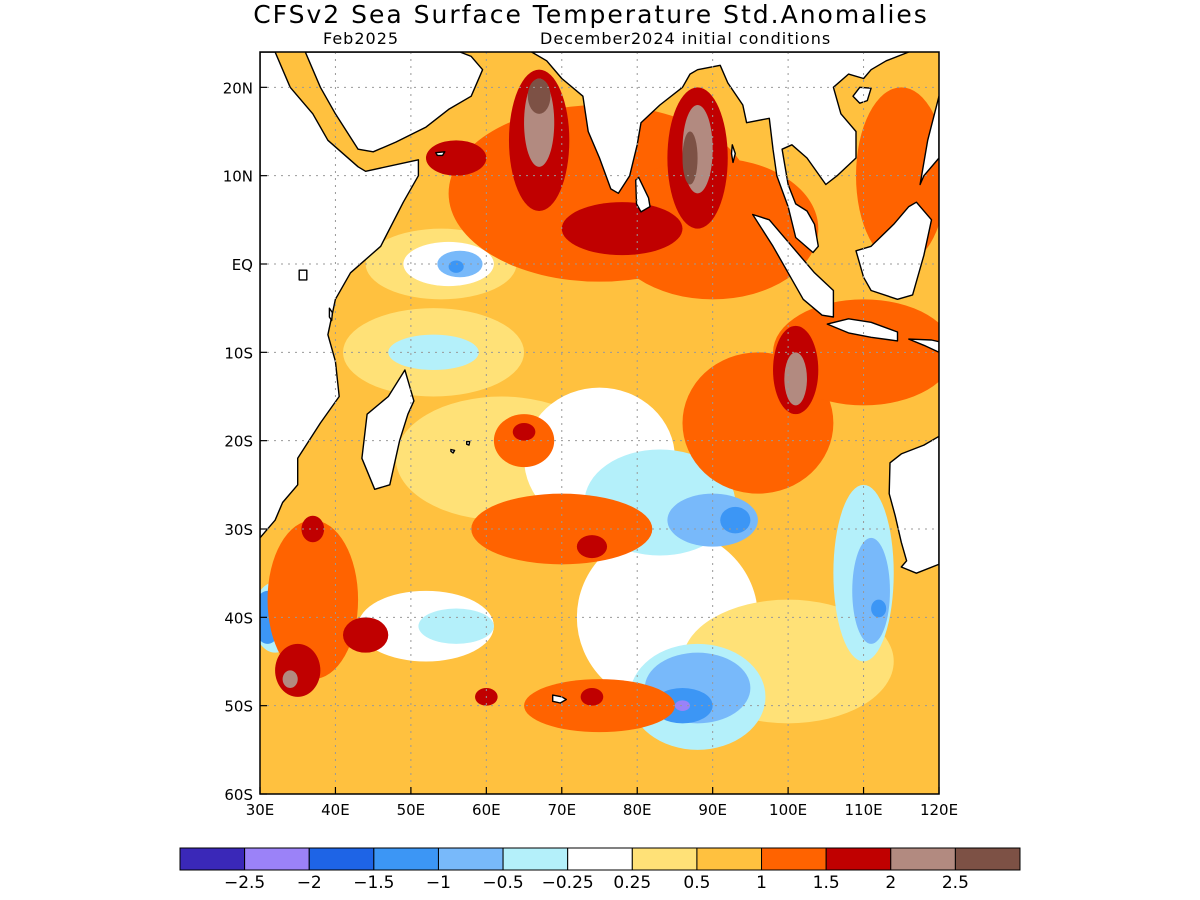 Image resolution: width=1200 pixels, height=900 pixels. Describe the element at coordinates (238, 795) in the screenshot. I see `lat-tick-label: 60S` at that location.